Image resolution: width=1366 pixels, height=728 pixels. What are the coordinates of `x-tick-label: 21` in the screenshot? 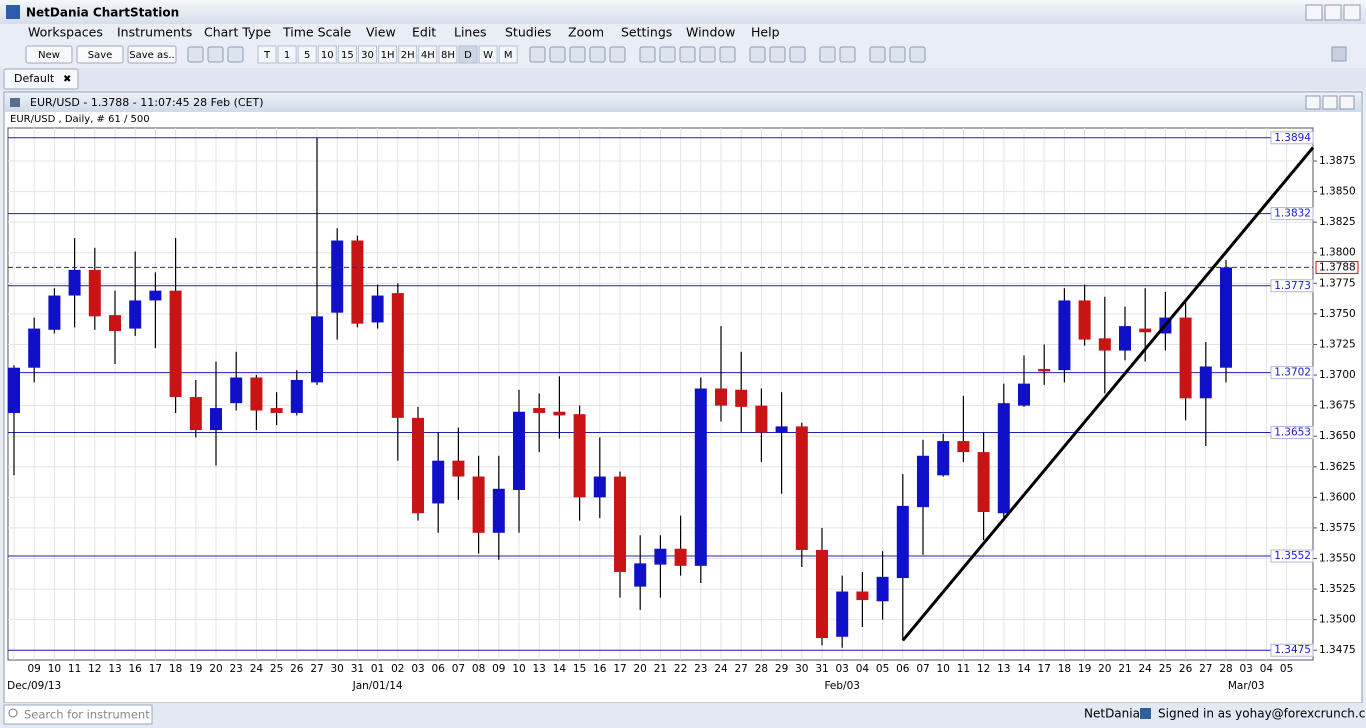 It's located at (1124, 669).